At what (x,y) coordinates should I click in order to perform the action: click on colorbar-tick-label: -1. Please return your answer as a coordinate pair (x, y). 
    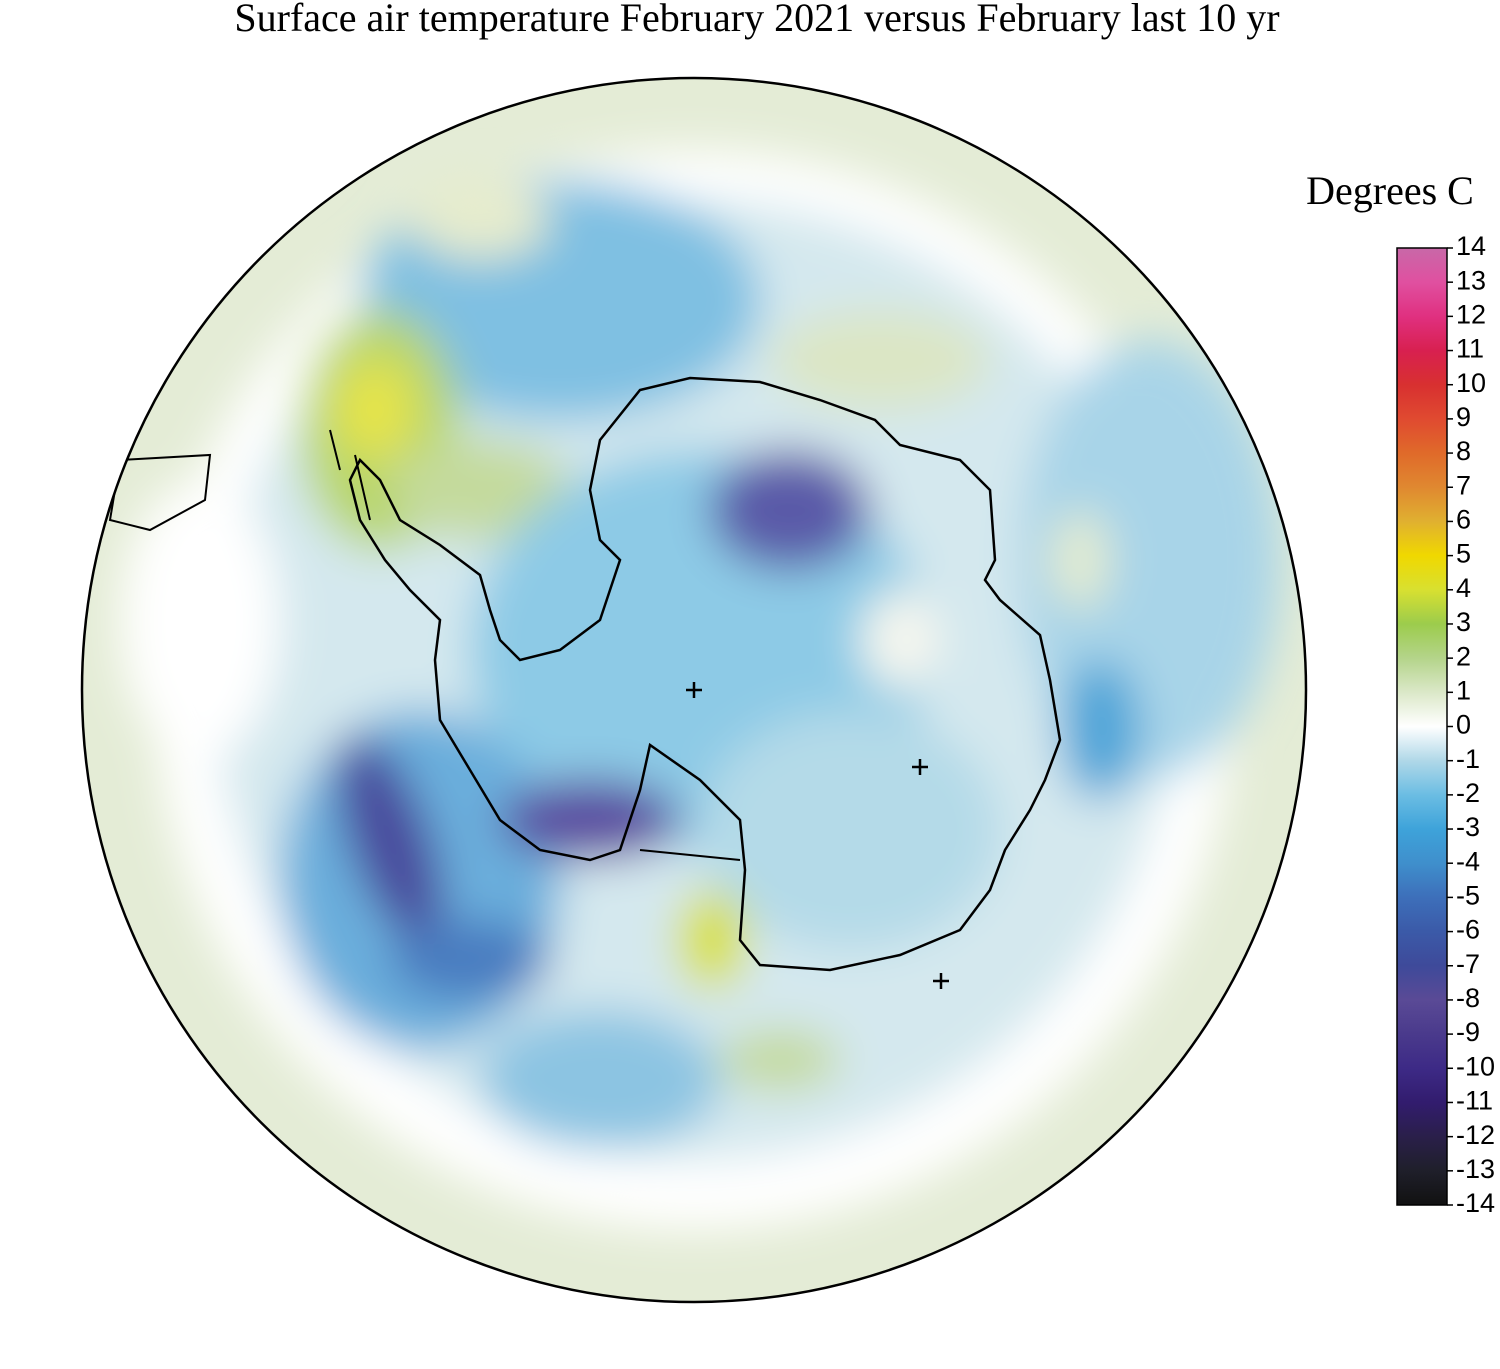
    Looking at the image, I should click on (1468, 759).